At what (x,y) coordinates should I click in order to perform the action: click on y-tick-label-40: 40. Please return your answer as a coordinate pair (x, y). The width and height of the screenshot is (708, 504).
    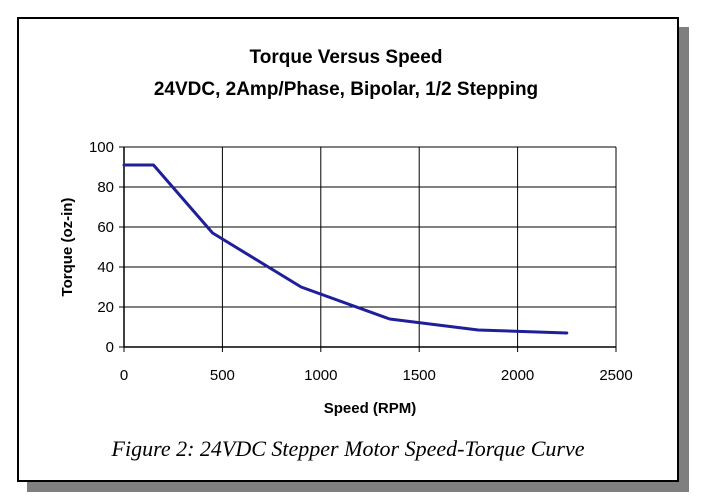
    Looking at the image, I should click on (105, 267).